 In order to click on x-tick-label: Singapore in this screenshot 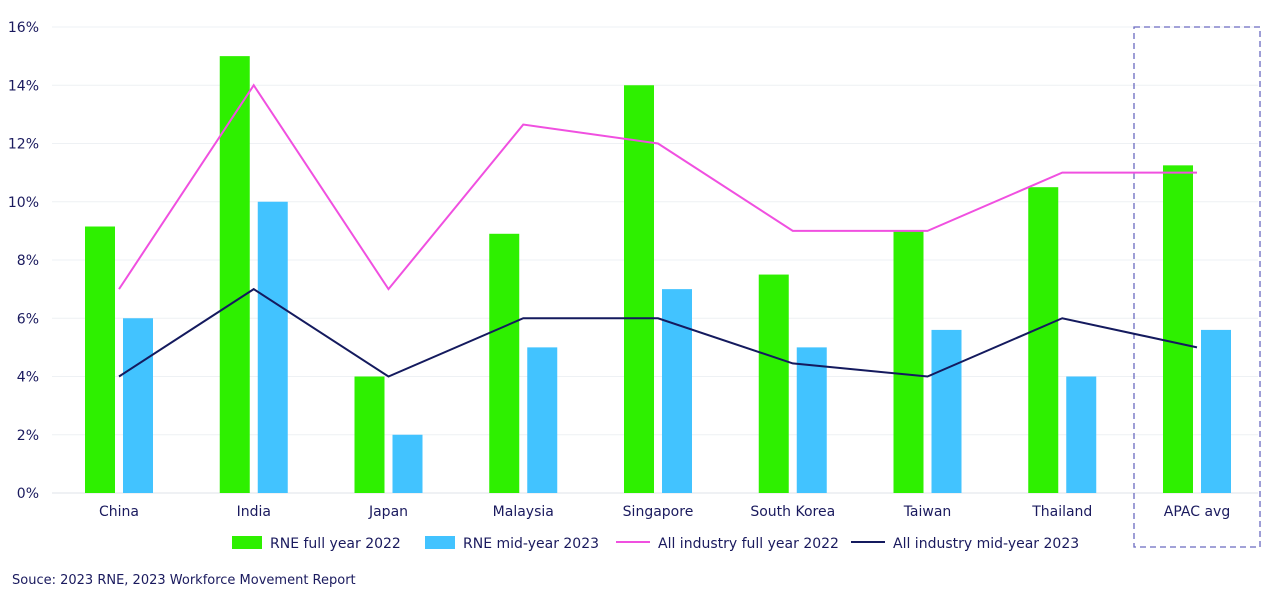, I will do `click(658, 512)`.